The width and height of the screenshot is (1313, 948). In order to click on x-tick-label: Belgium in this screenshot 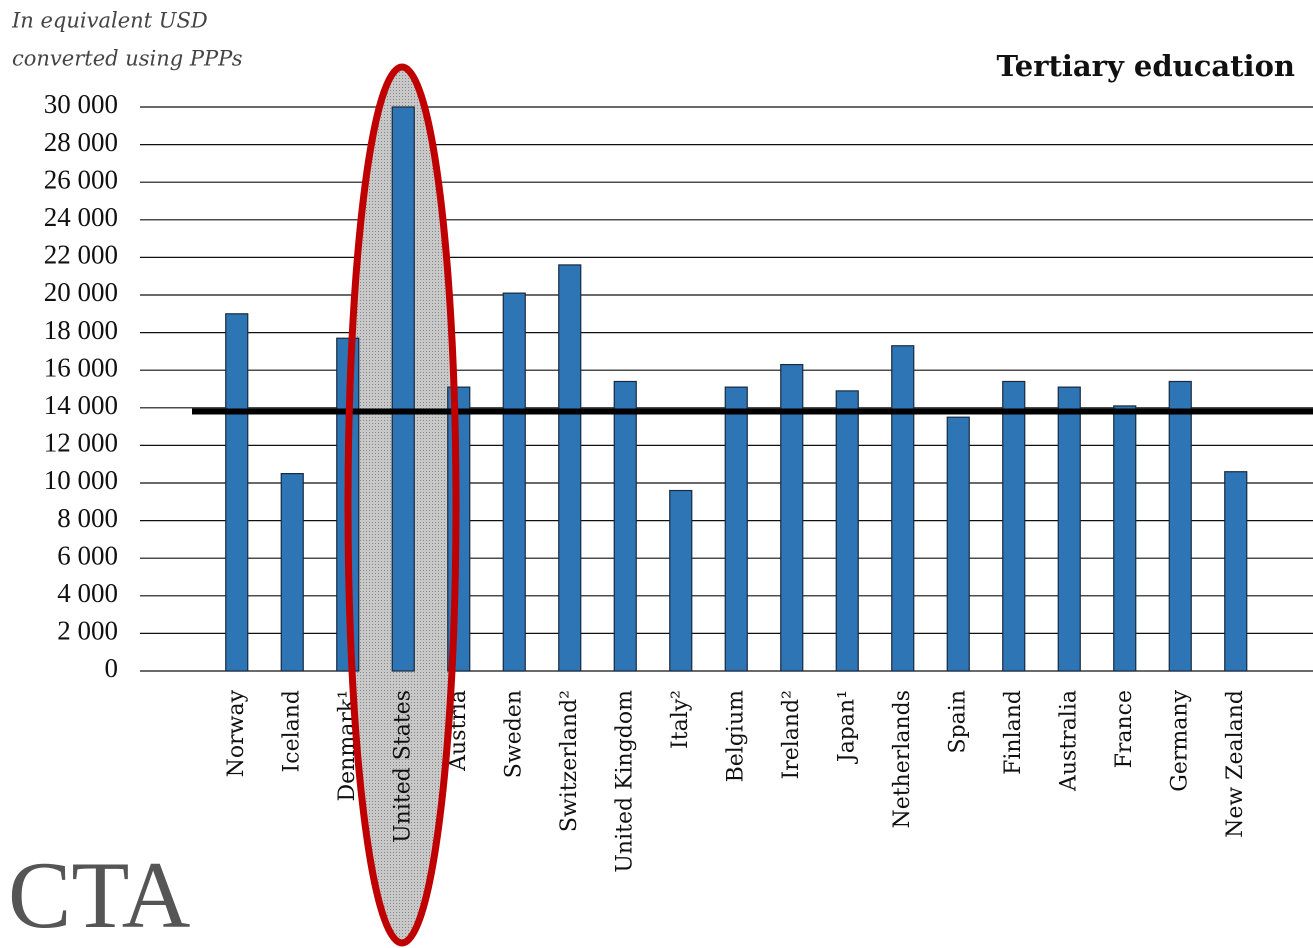, I will do `click(735, 736)`.